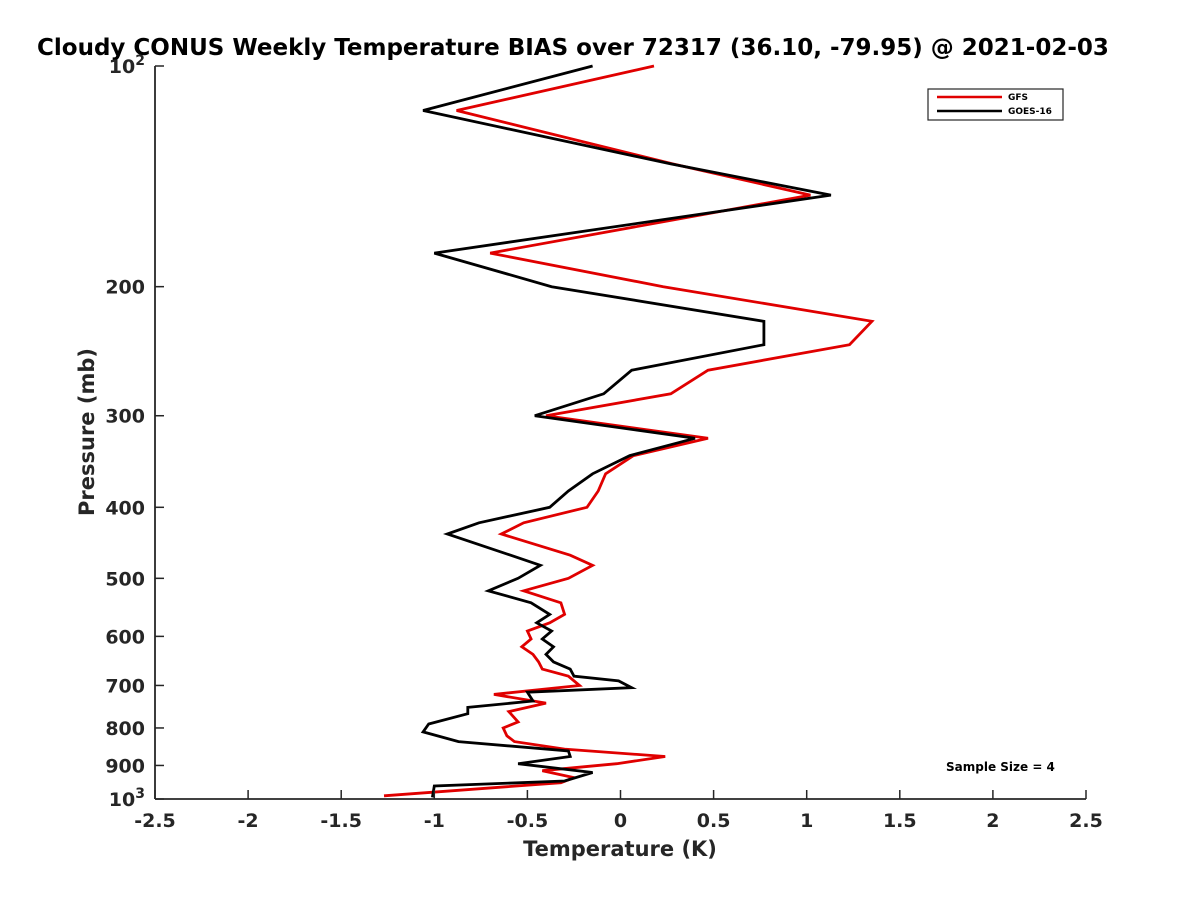 The image size is (1200, 900). Describe the element at coordinates (1086, 821) in the screenshot. I see `x-tick-label: 2.5` at that location.